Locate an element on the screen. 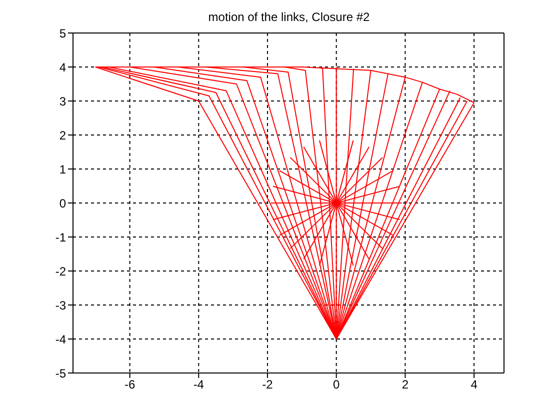 The height and width of the screenshot is (420, 560). y-tick-label: -3 is located at coordinates (60, 305).